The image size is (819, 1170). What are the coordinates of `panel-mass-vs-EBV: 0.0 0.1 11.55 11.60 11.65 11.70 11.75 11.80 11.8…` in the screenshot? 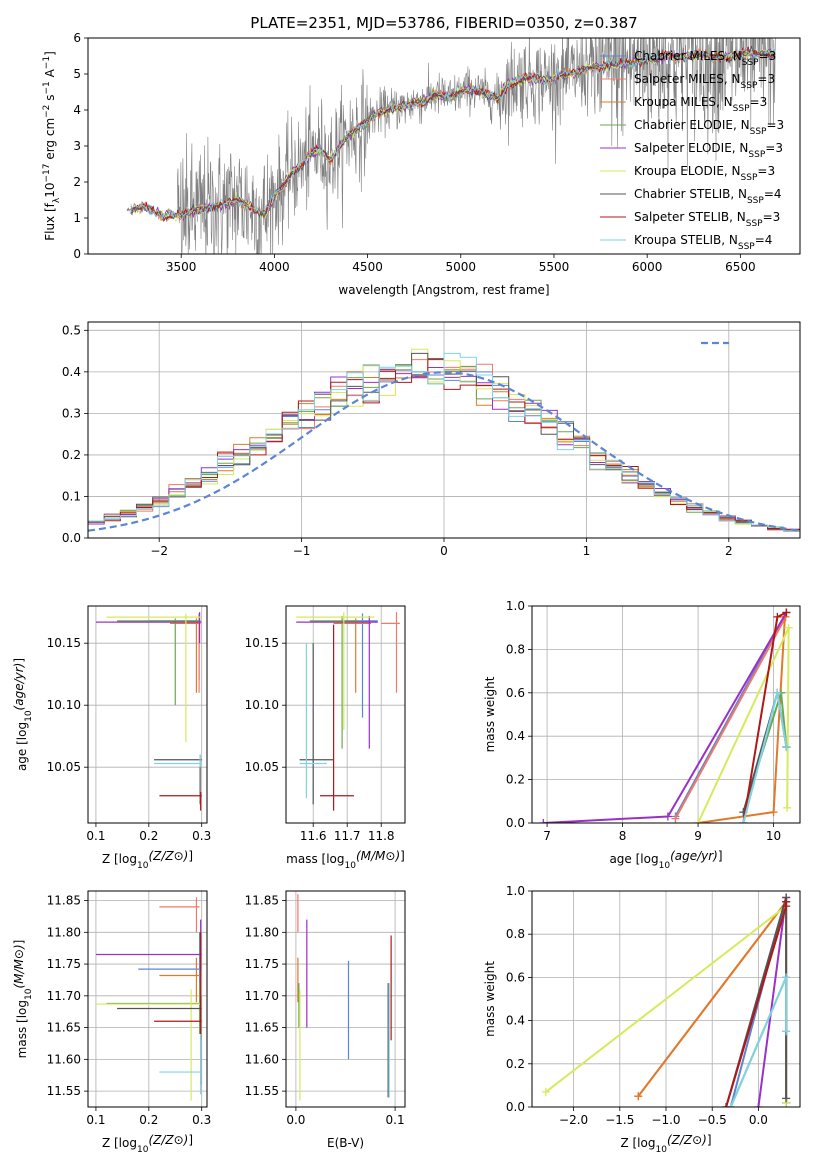 It's located at (325, 1020).